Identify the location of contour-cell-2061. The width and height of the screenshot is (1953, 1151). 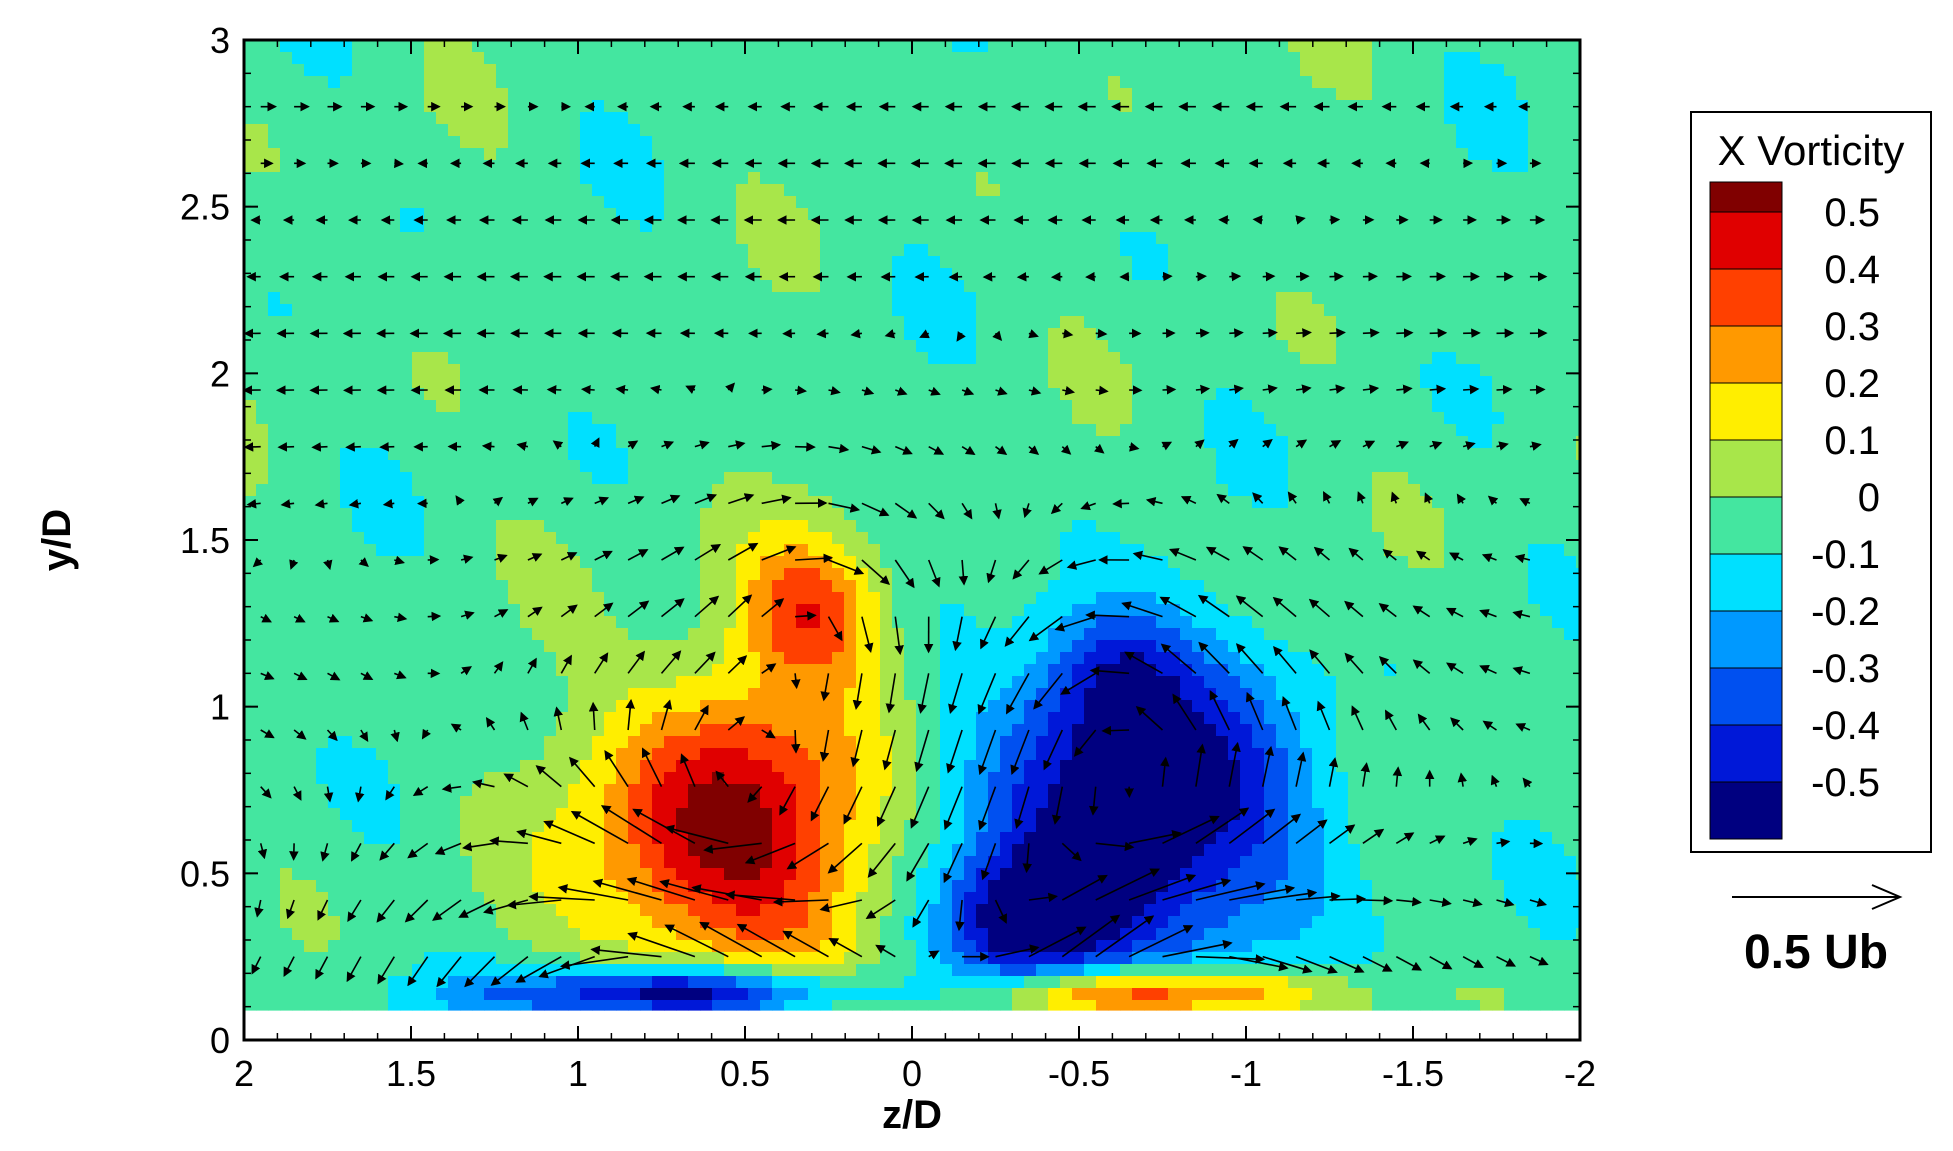
(790, 262).